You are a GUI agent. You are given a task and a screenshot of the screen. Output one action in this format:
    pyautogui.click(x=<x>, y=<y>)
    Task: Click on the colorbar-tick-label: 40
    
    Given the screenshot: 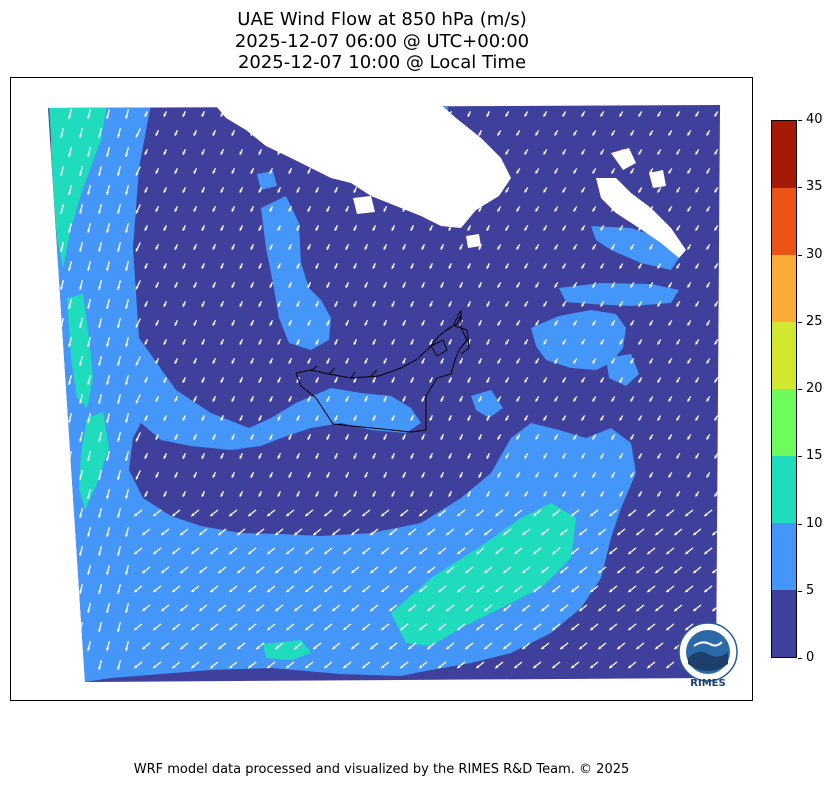 What is the action you would take?
    pyautogui.click(x=814, y=119)
    